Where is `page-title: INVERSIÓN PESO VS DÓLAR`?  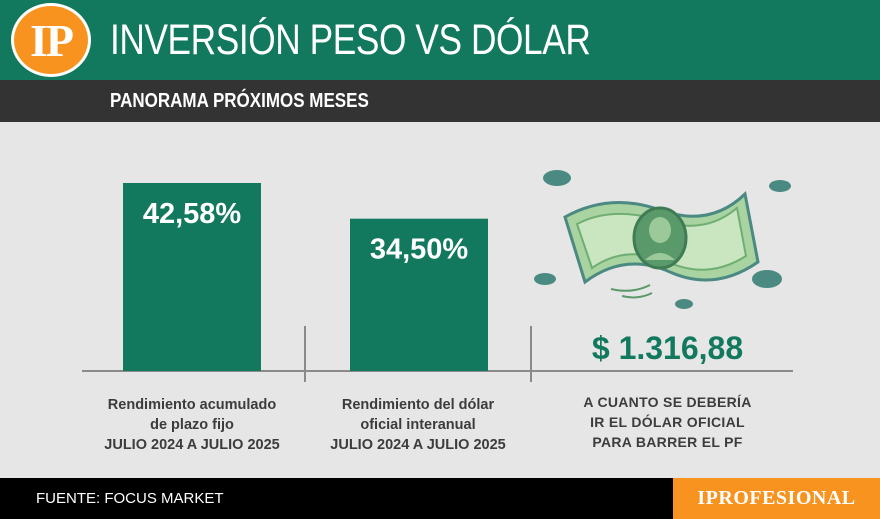
page-title: INVERSIÓN PESO VS DÓLAR is located at coordinates (350, 40).